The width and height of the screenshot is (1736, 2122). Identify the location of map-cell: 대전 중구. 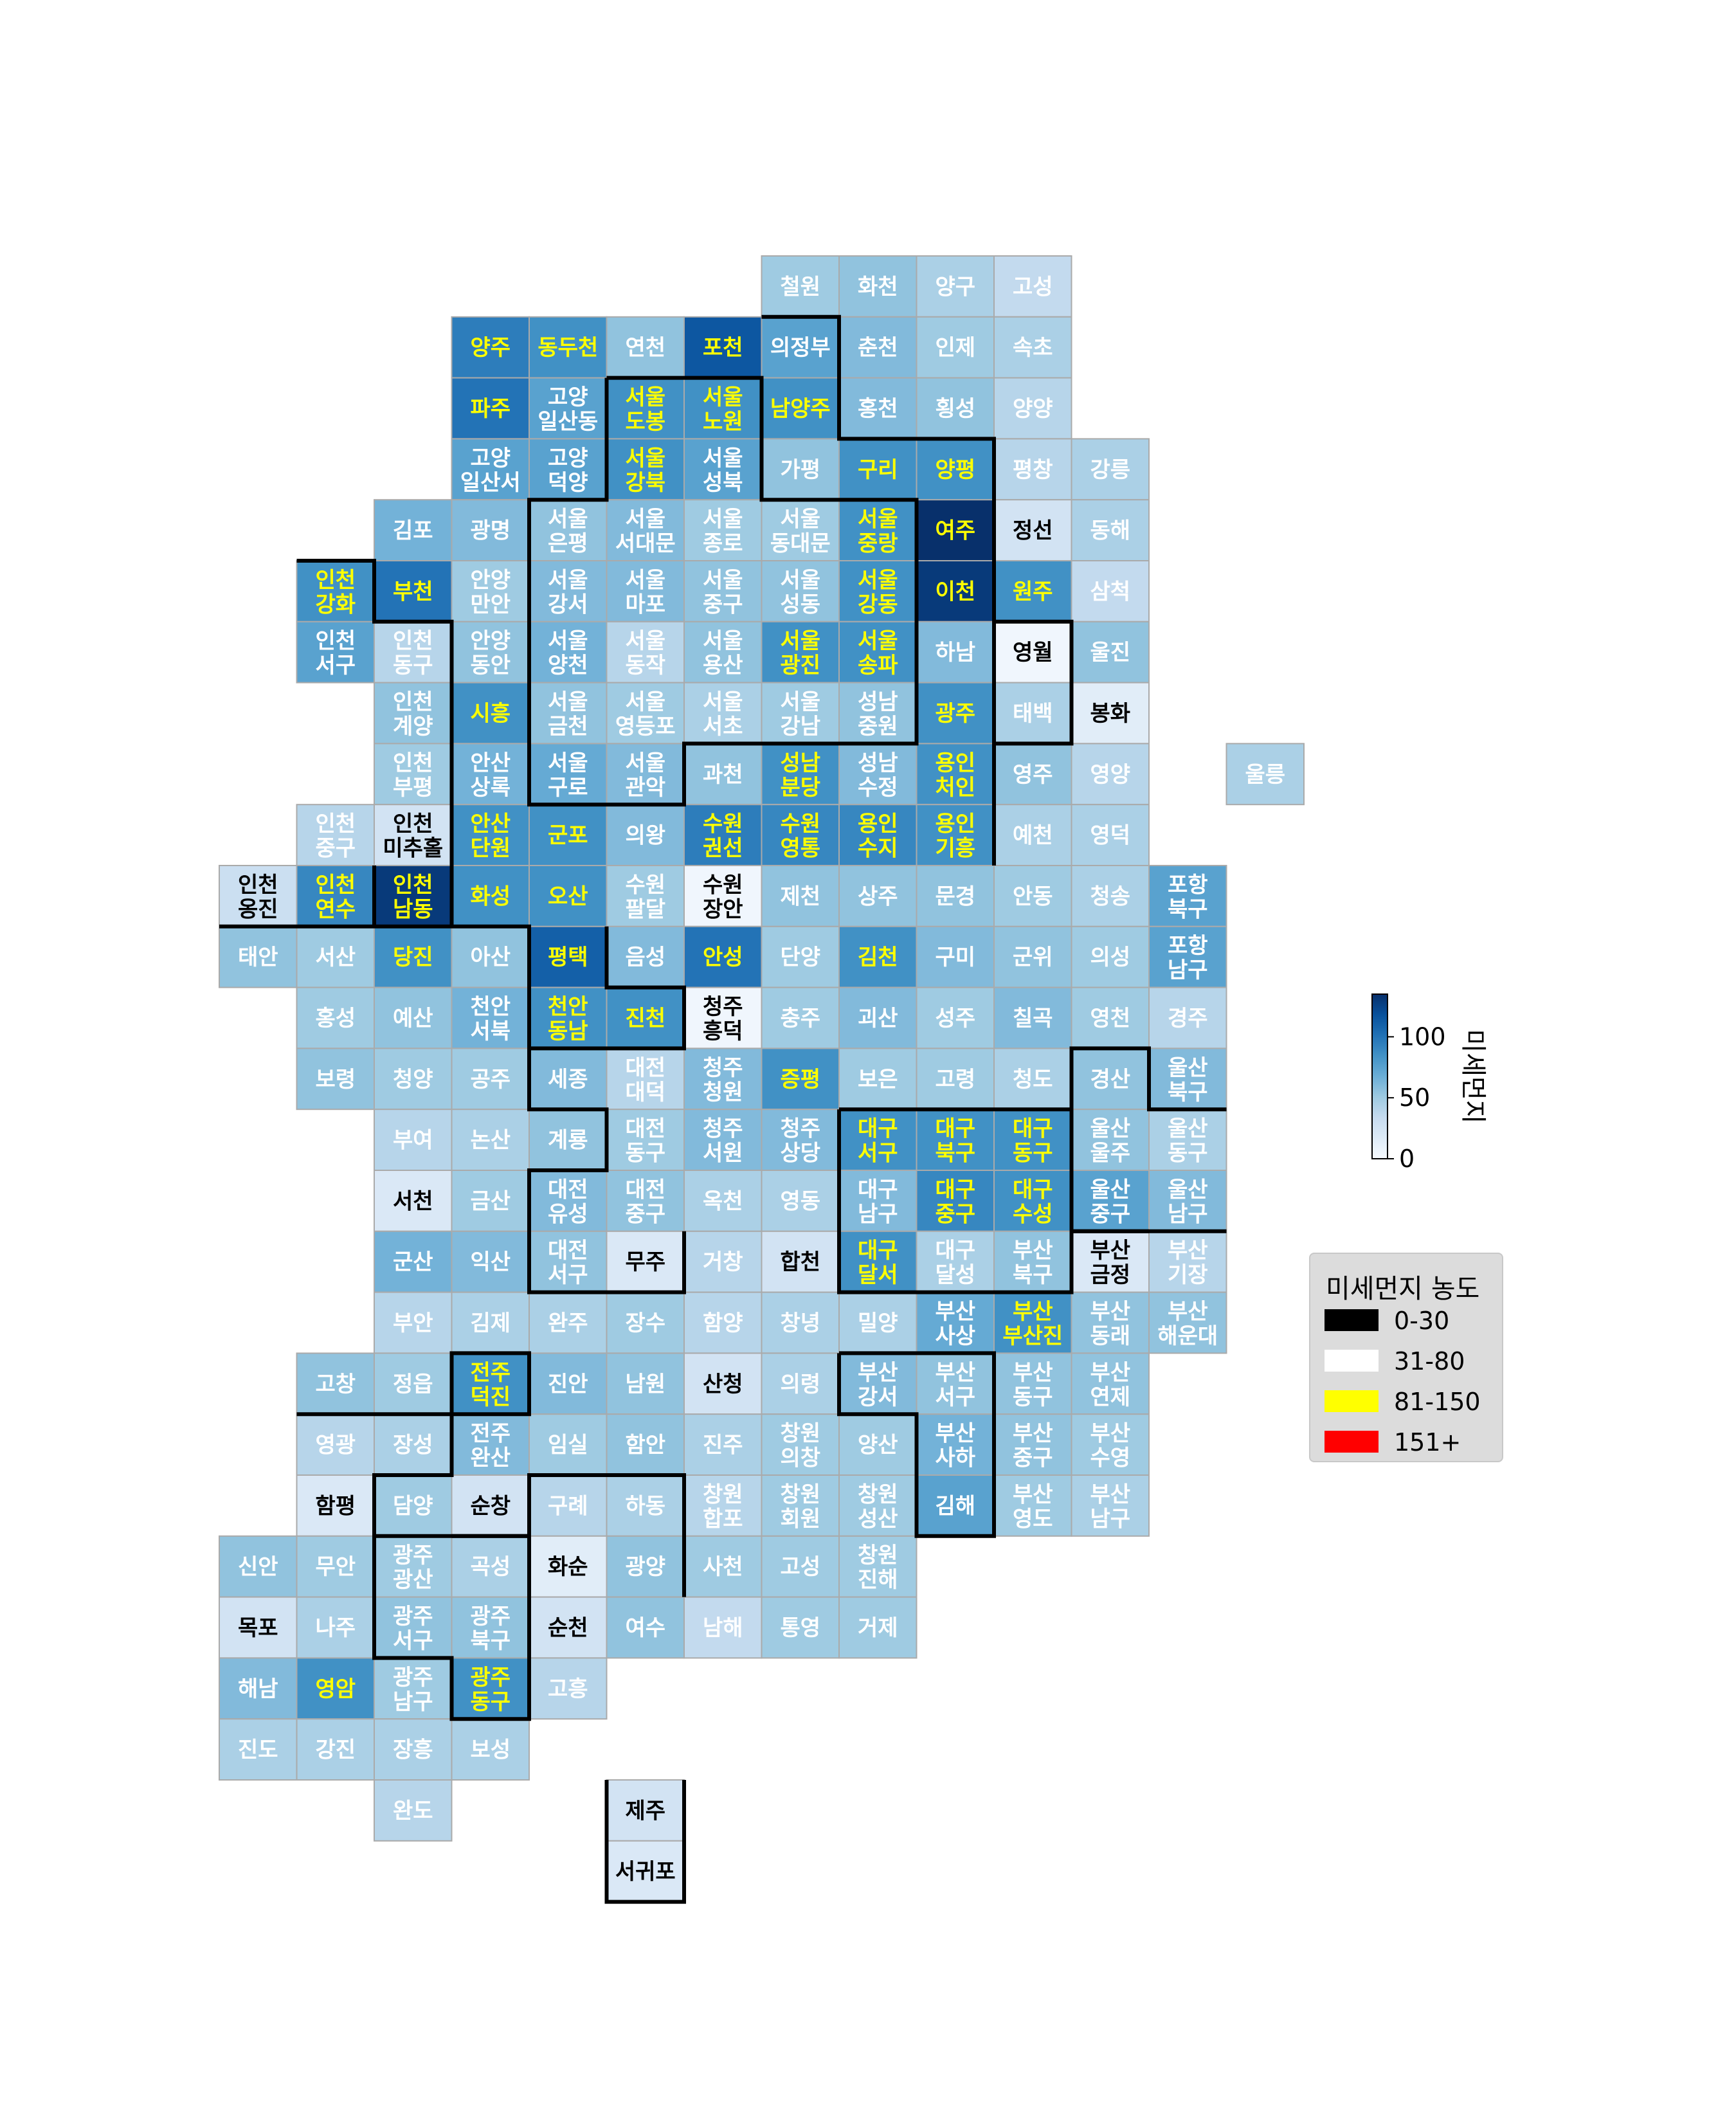
(645, 1201).